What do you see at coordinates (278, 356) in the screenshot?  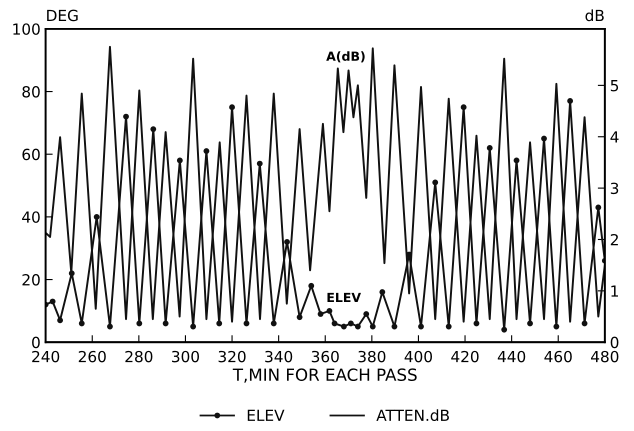 I see `x-tick-label: 340` at bounding box center [278, 356].